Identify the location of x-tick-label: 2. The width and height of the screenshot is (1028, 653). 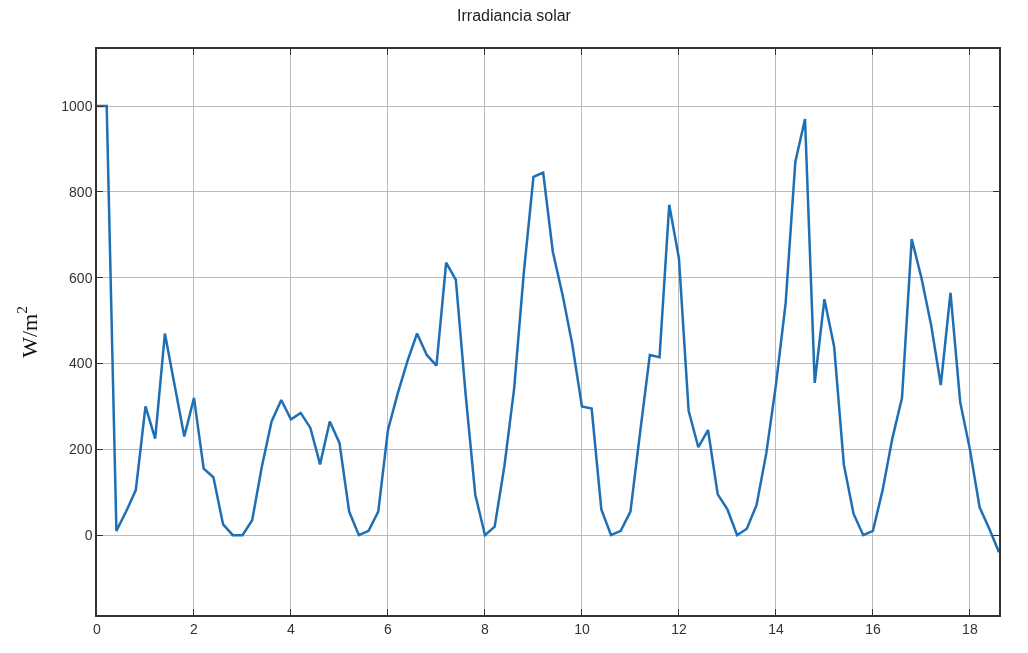
(194, 628).